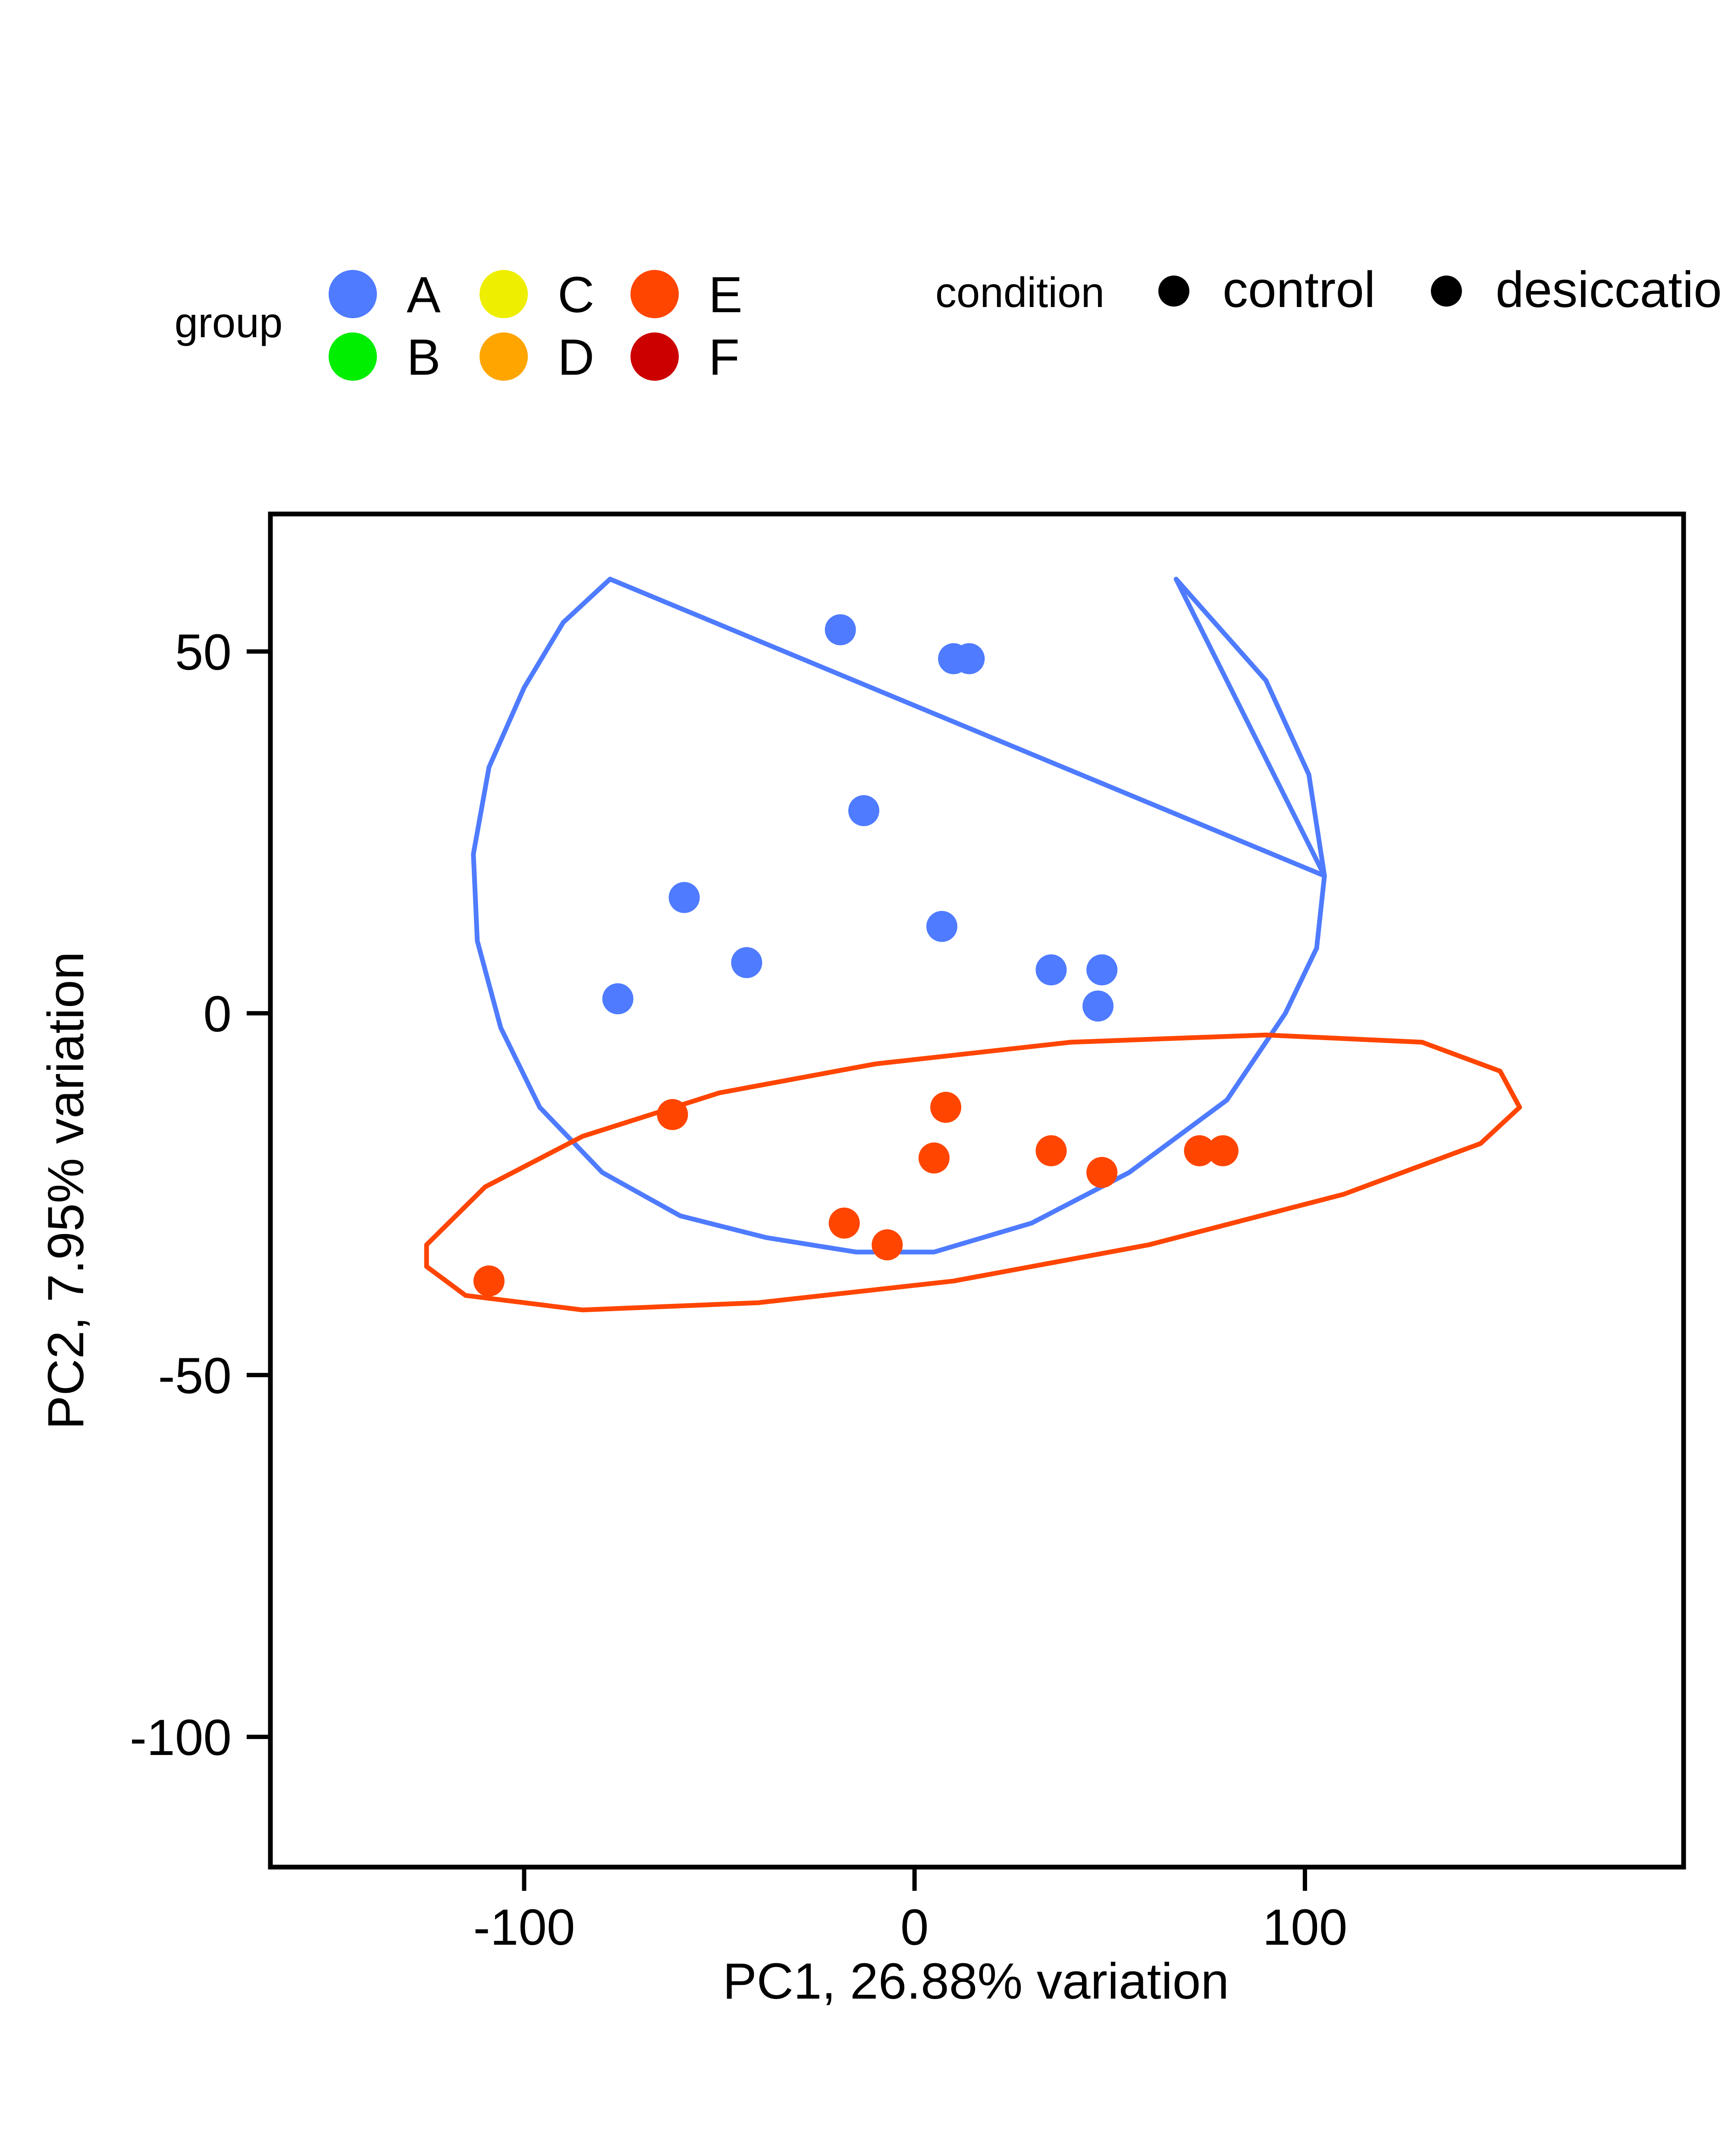 This screenshot has width=1725, height=2156. I want to click on legend-swatch-F, so click(655, 356).